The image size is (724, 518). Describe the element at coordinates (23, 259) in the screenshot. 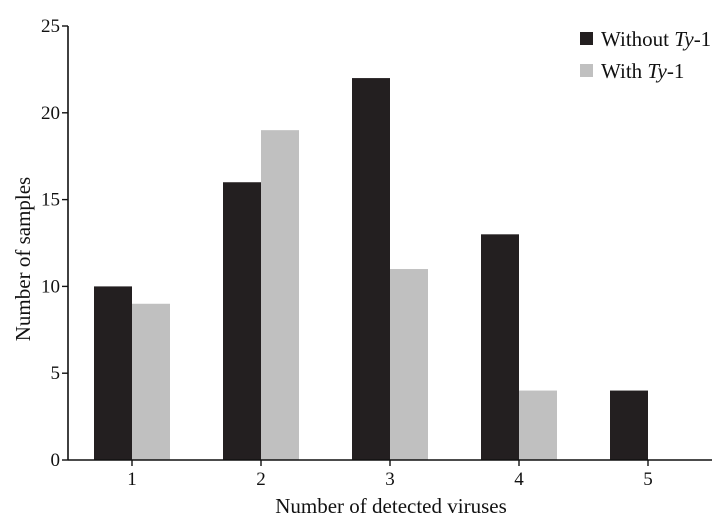

I see `y-axis-title: Number of samples` at that location.